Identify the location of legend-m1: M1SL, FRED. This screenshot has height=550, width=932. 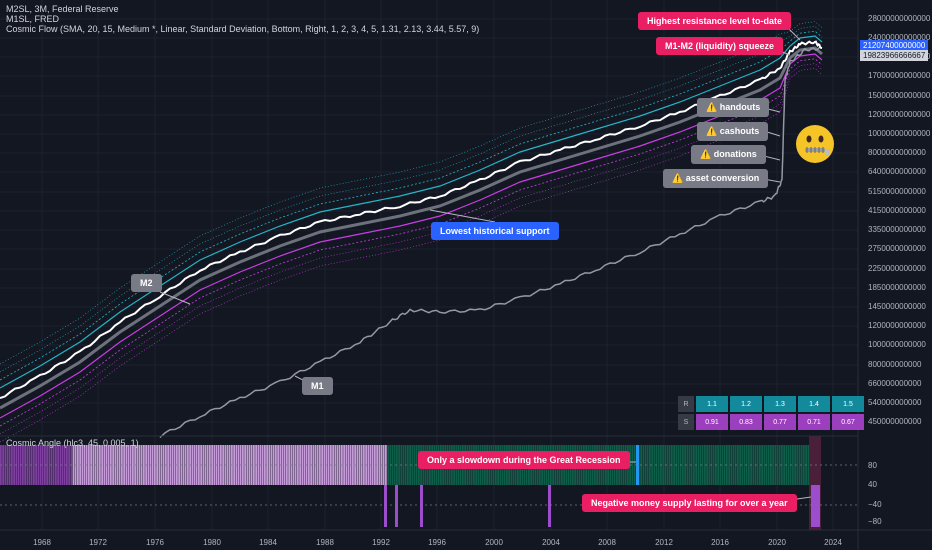
(33, 19).